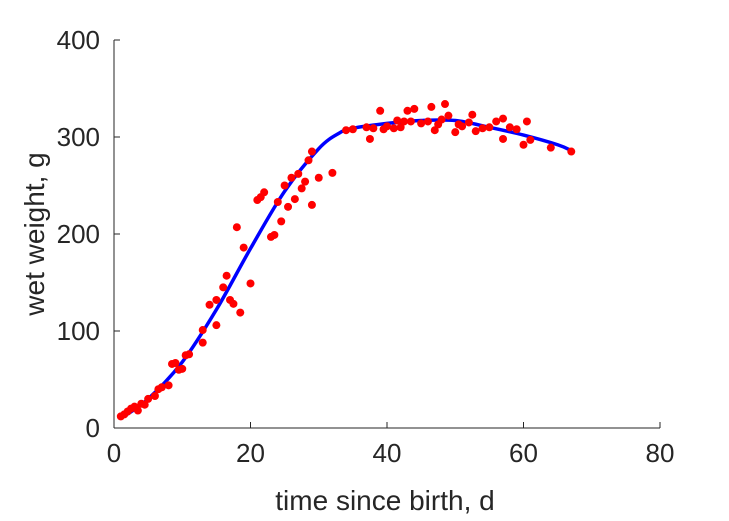 The image size is (729, 521). What do you see at coordinates (387, 453) in the screenshot?
I see `x-tick-label: 40` at bounding box center [387, 453].